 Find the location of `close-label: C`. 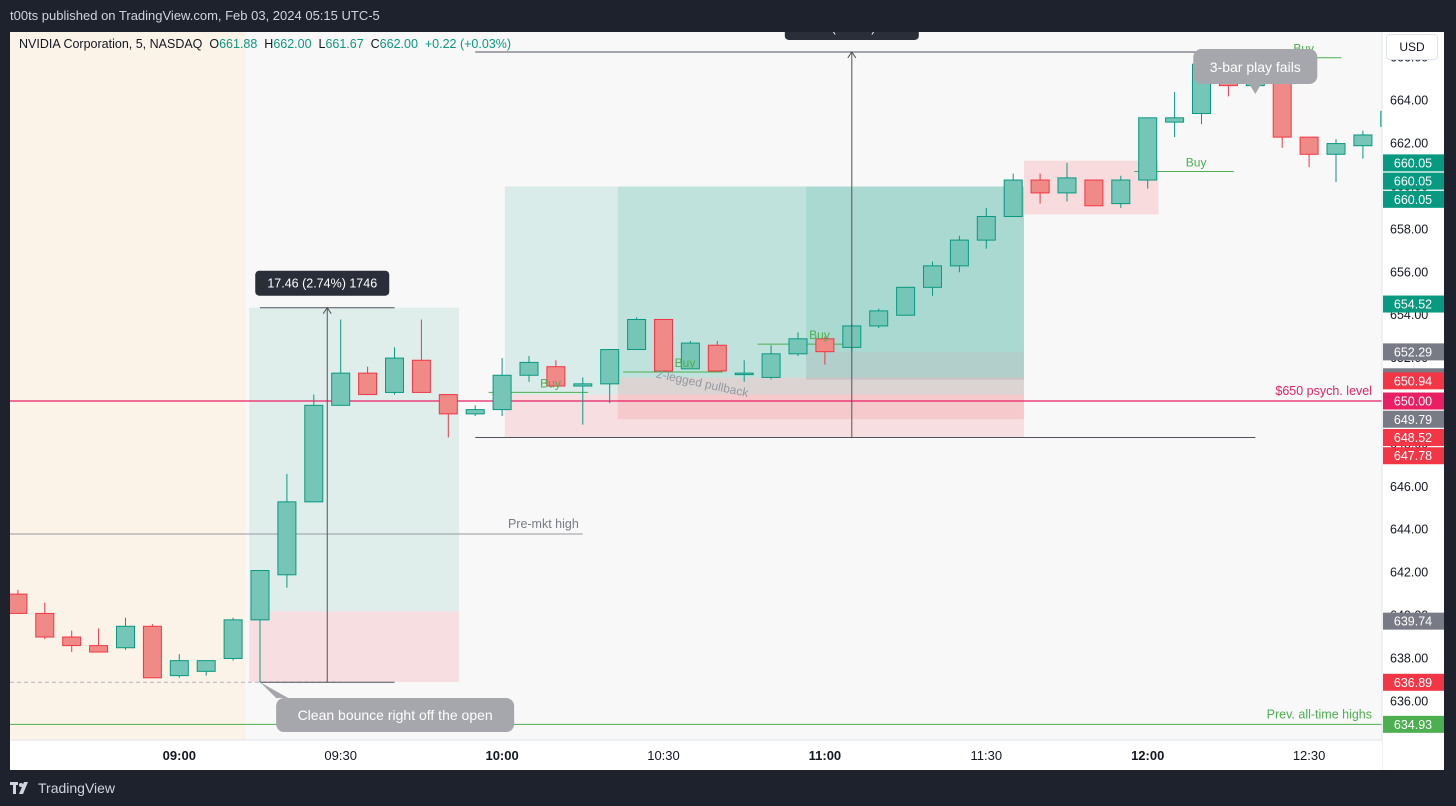

close-label: C is located at coordinates (375, 44).